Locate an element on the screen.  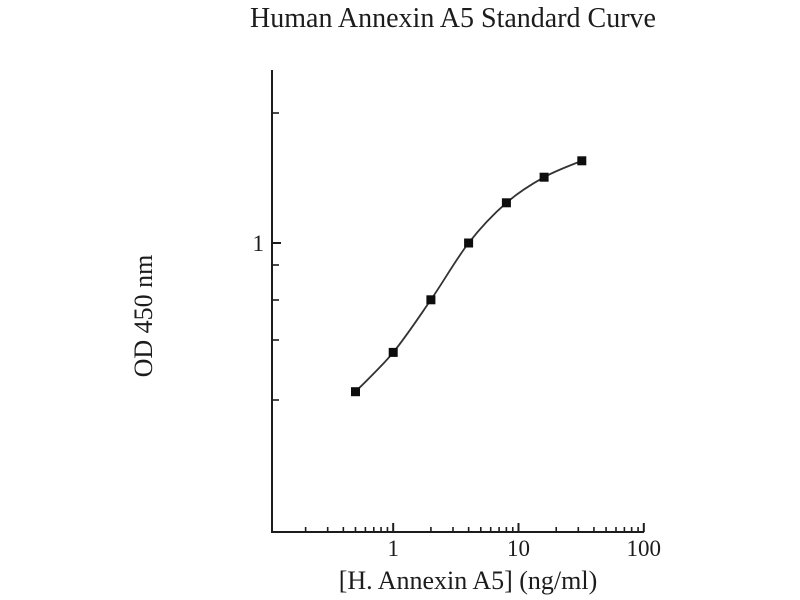
x-tick-label: 100 is located at coordinates (644, 548).